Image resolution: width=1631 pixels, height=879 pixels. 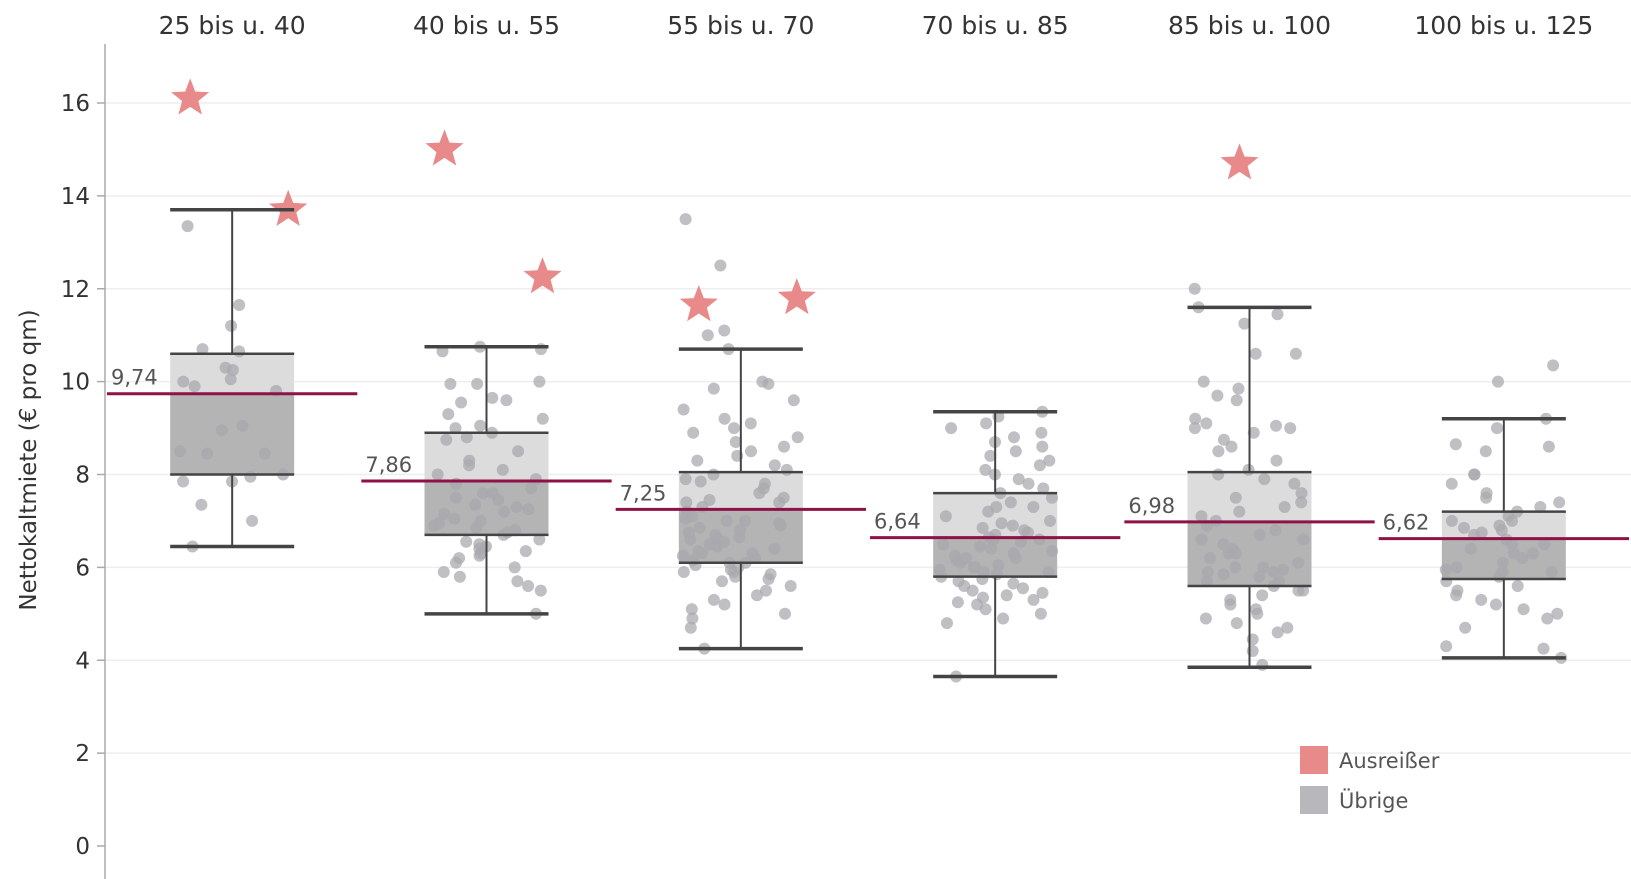 What do you see at coordinates (75, 197) in the screenshot?
I see `y-tick-label: 14` at bounding box center [75, 197].